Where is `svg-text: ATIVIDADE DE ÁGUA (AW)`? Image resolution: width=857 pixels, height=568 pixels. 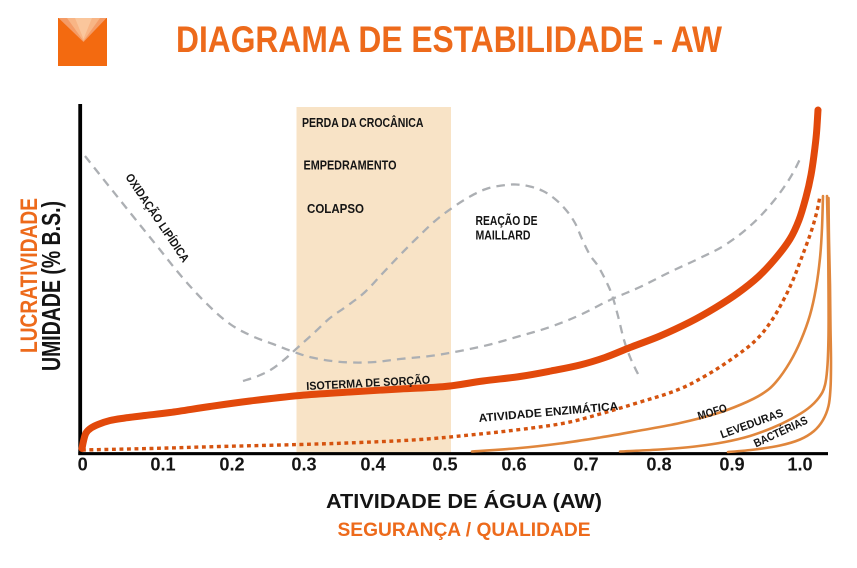 svg-text: ATIVIDADE DE ÁGUA (AW) is located at coordinates (464, 501).